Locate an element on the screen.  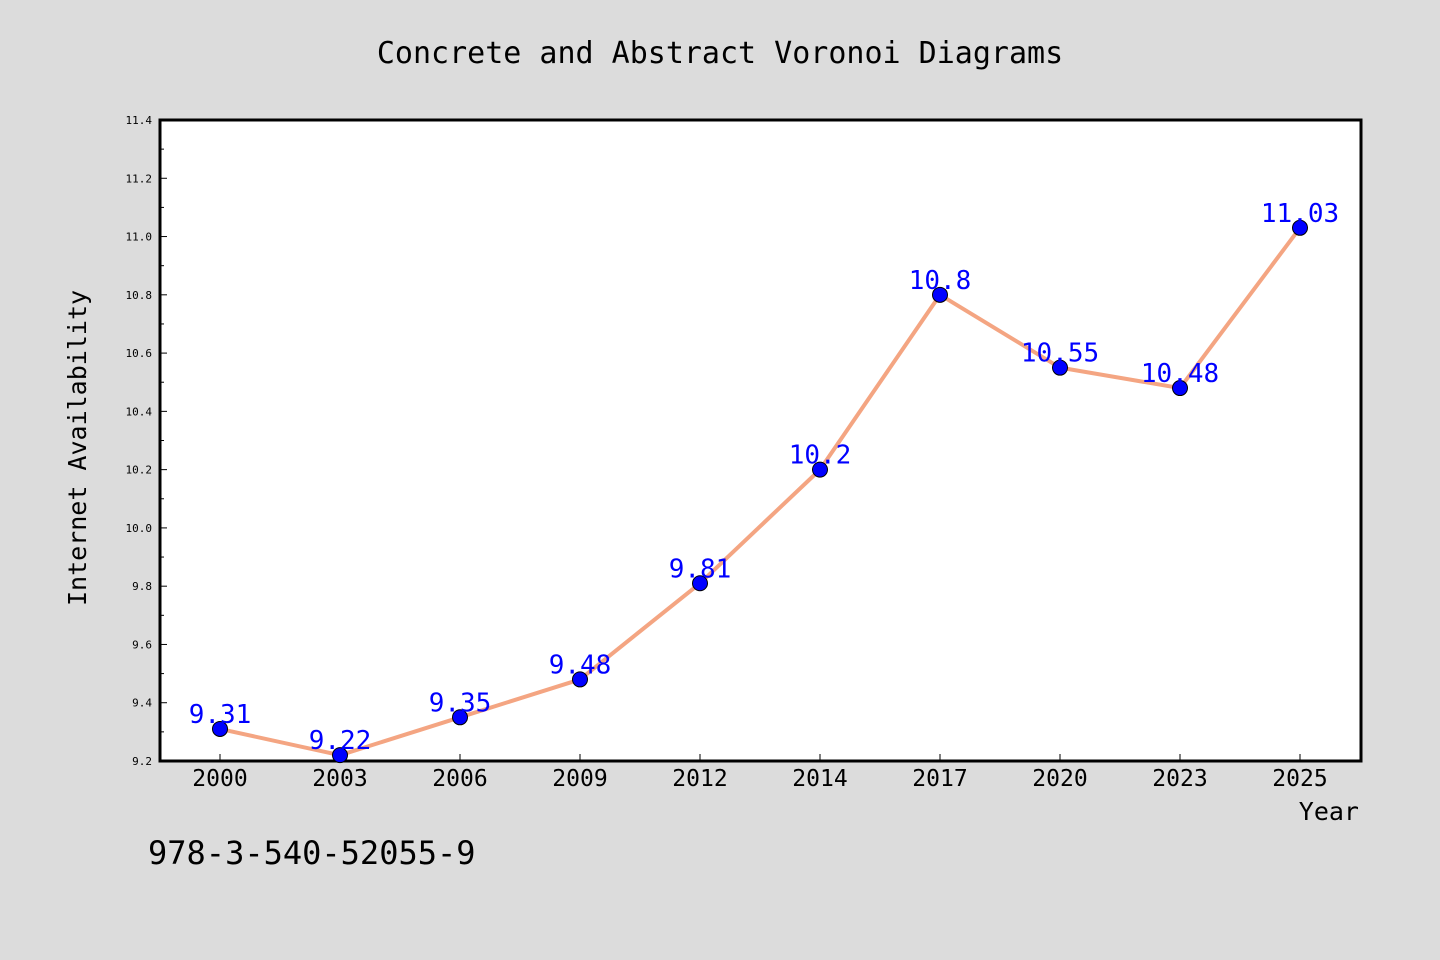
x-tick-label: 2012 is located at coordinates (699, 779).